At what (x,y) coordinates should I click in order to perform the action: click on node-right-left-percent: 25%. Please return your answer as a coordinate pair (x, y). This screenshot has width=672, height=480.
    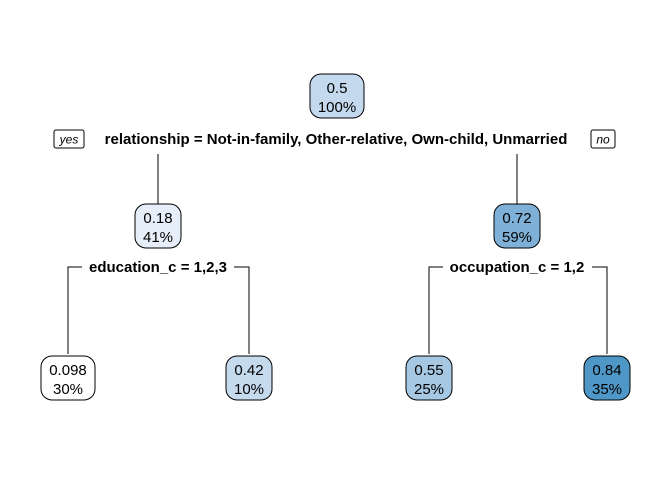
    Looking at the image, I should click on (429, 389).